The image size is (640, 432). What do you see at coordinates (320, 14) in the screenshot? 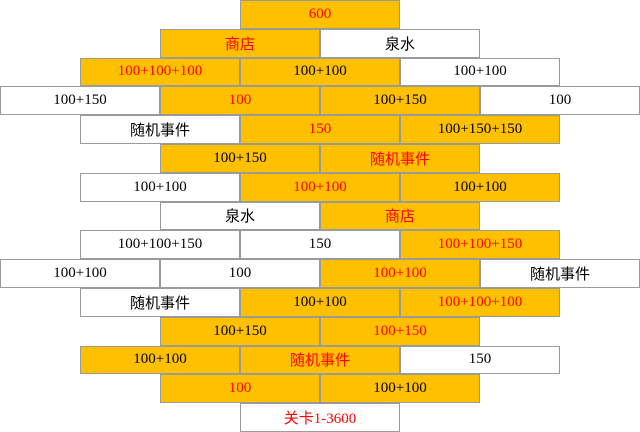
I see `map-cell: 600` at bounding box center [320, 14].